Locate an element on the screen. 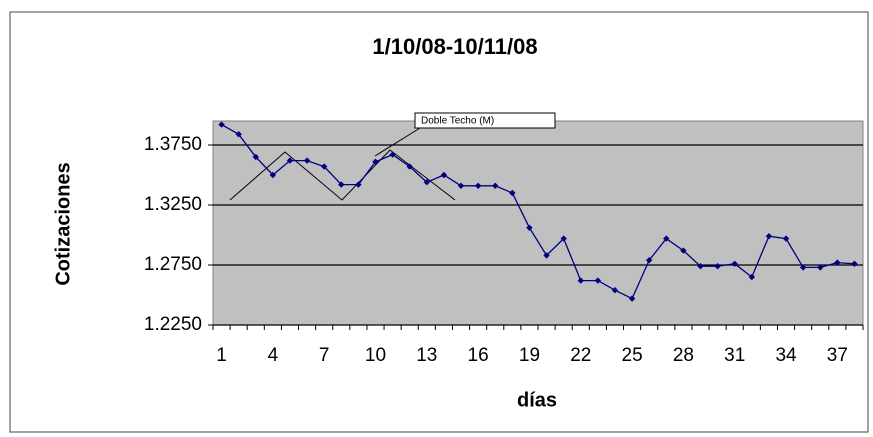 The height and width of the screenshot is (437, 873). chart-title: 1/10/08-10/11/08 is located at coordinates (454, 46).